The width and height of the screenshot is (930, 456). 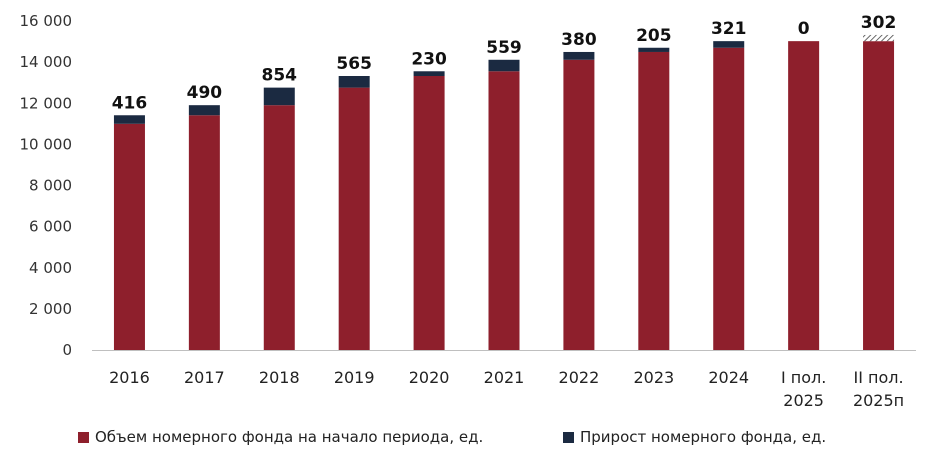 I want to click on y-tick-label: 16 000, so click(x=46, y=21).